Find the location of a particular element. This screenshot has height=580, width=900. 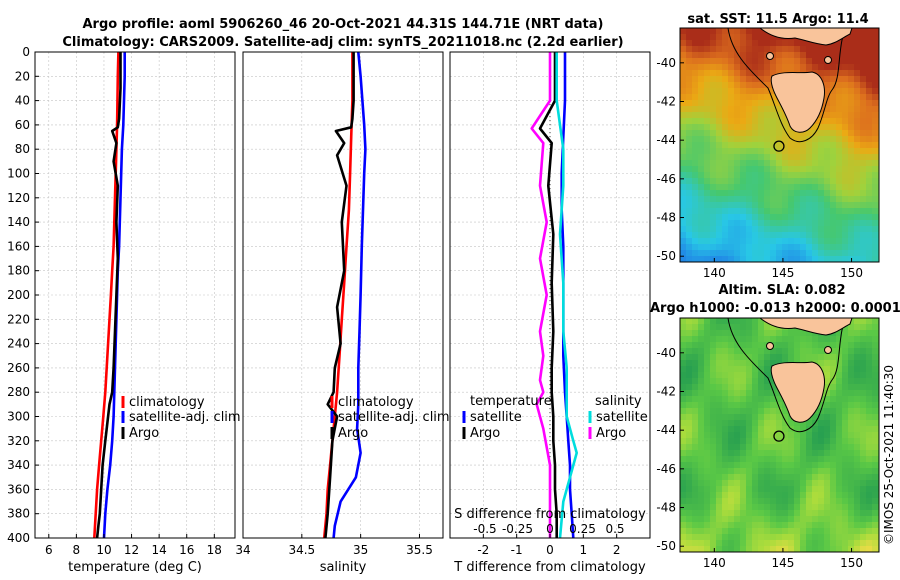

legend-satellite-label: satellite-adj. clim is located at coordinates (394, 417).